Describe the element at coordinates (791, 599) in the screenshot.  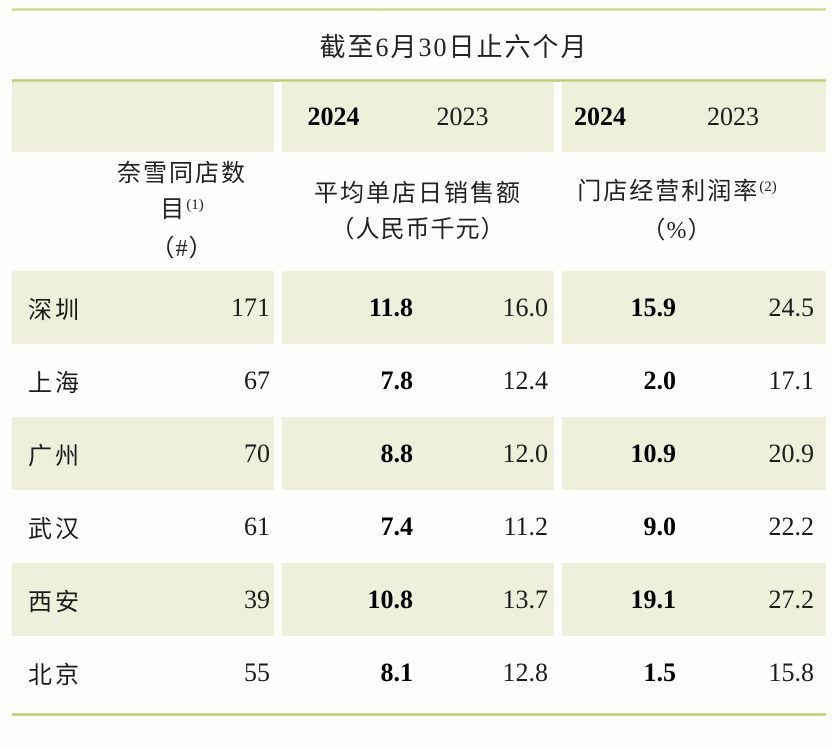
I see `margin-2023-value: 27.2` at that location.